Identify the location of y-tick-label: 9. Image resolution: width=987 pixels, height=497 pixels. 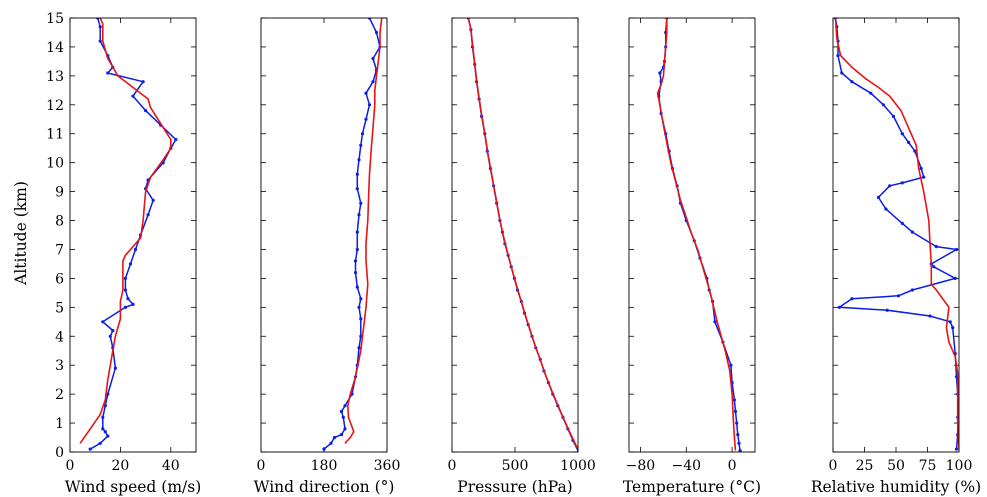
(59, 193).